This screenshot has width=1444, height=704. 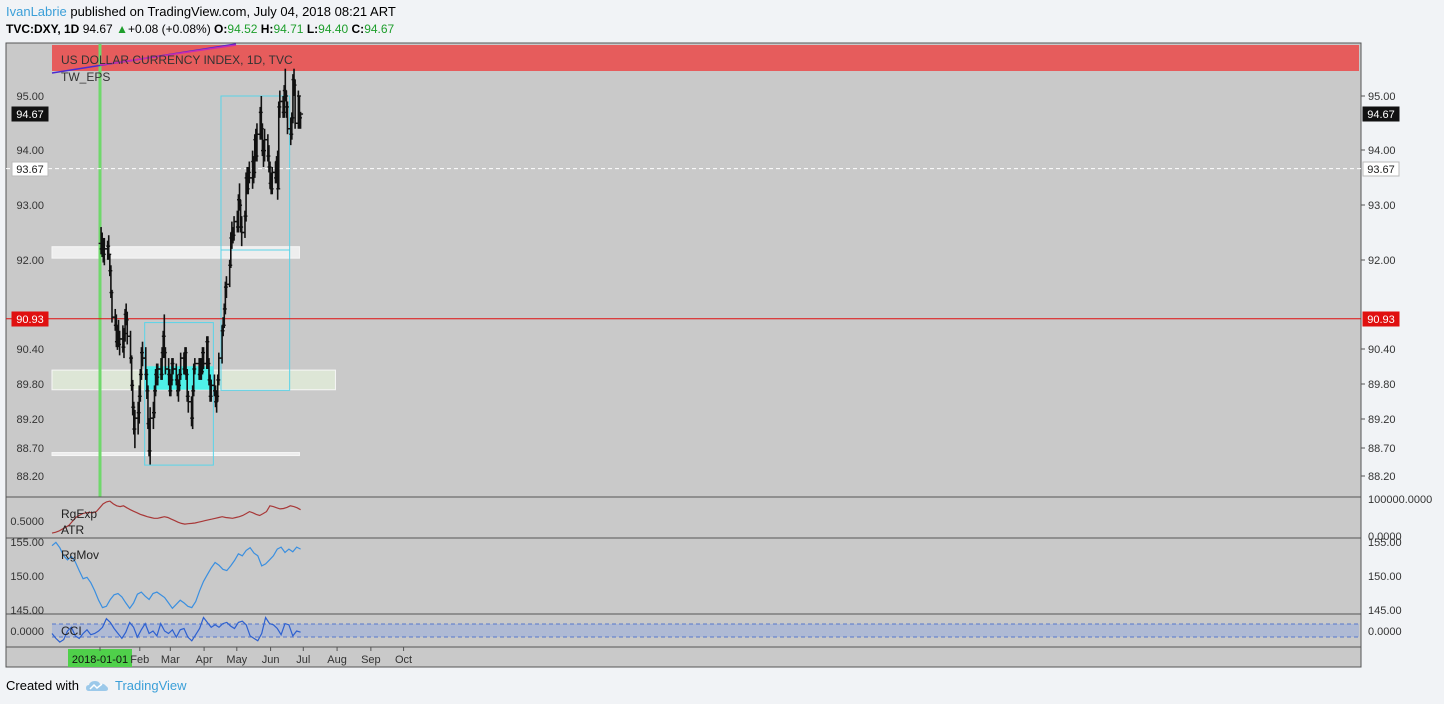 I want to click on change-value: +0.08 (+0.08%), so click(x=169, y=29).